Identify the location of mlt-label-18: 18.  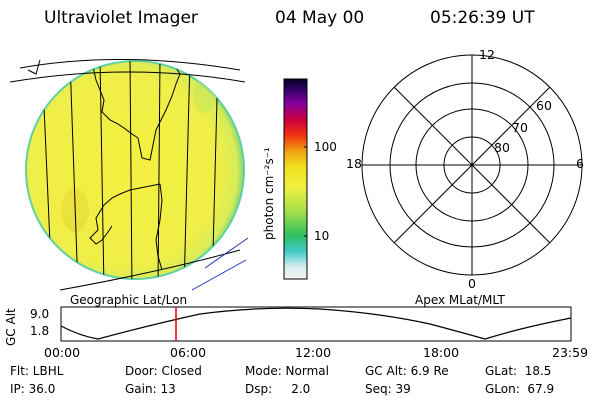
(354, 163).